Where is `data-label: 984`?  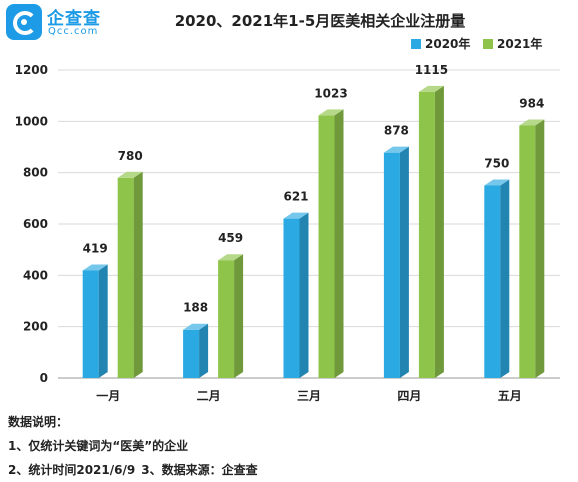
data-label: 984 is located at coordinates (531, 103).